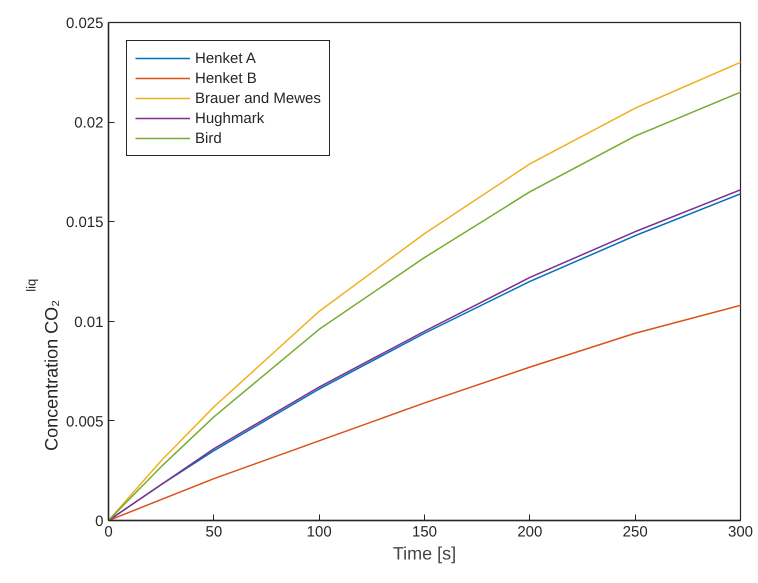 The height and width of the screenshot is (583, 758). Describe the element at coordinates (89, 322) in the screenshot. I see `y-tick-label: 0.01` at that location.